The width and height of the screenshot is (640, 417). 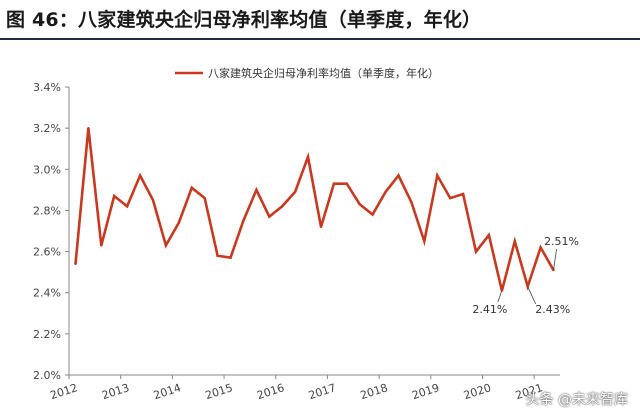 What do you see at coordinates (320, 39) in the screenshot?
I see `title-divider` at bounding box center [320, 39].